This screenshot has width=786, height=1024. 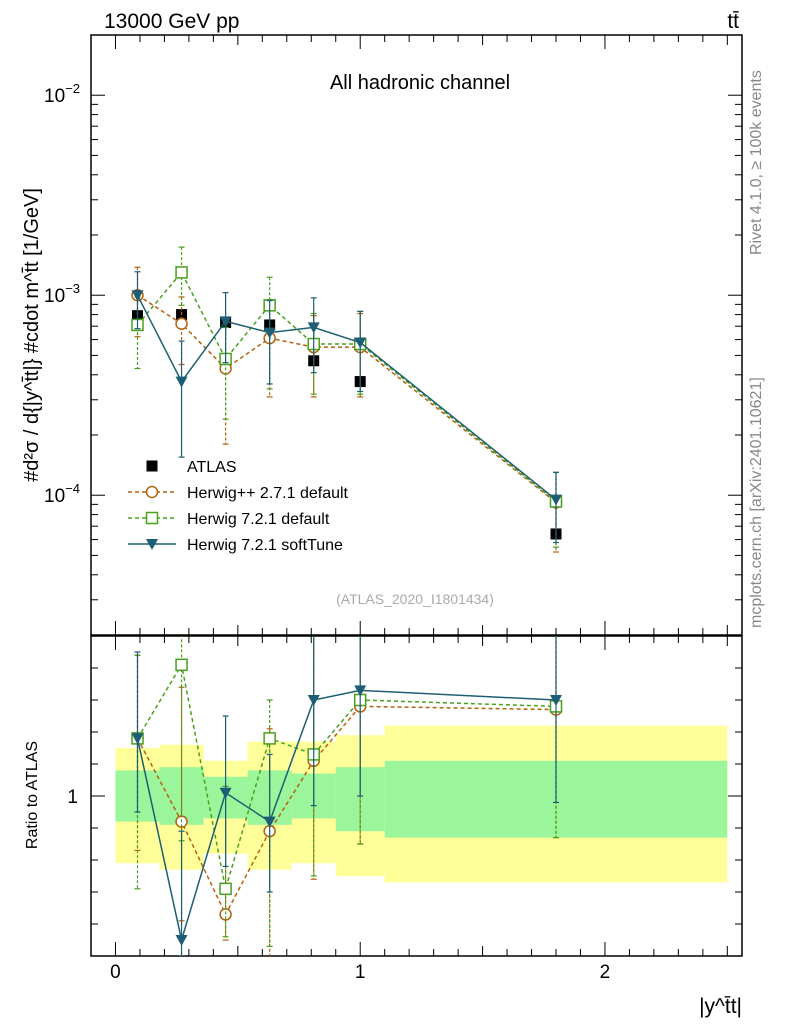 What do you see at coordinates (756, 162) in the screenshot?
I see `rivet-version-label: Rivet 4.1.0, ≥ 100k events` at bounding box center [756, 162].